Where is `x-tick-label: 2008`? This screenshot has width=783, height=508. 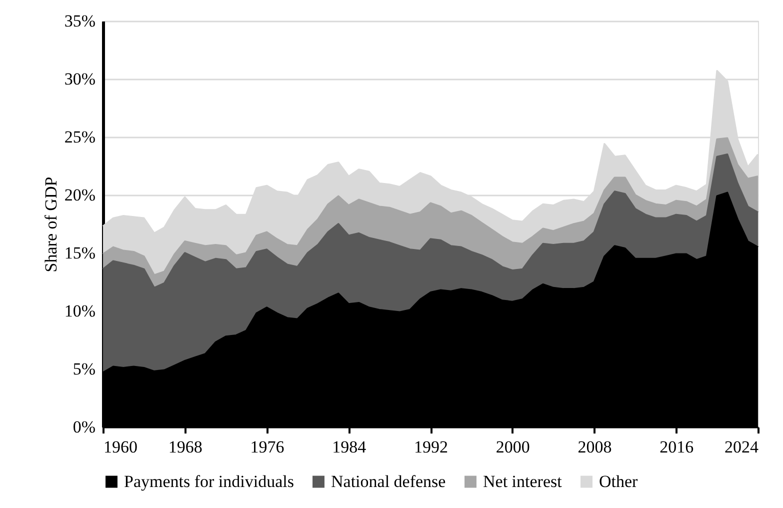
x-tick-label: 2008 is located at coordinates (595, 447).